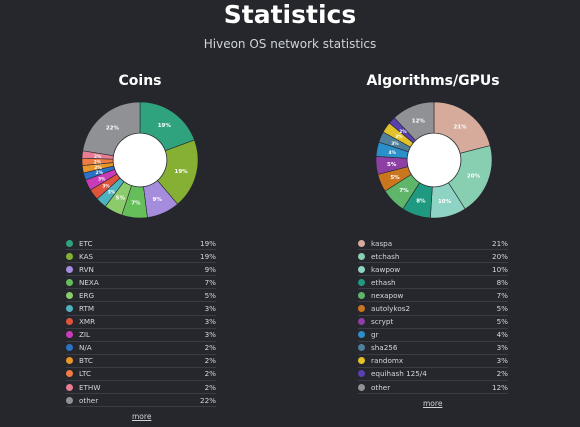 This screenshot has width=580, height=427. Describe the element at coordinates (86, 256) in the screenshot. I see `coins-legend-name: KAS` at that location.